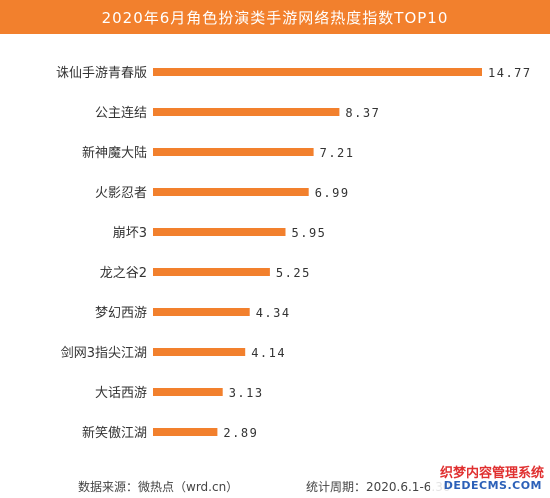  I want to click on data-label: 5.25, so click(293, 273).